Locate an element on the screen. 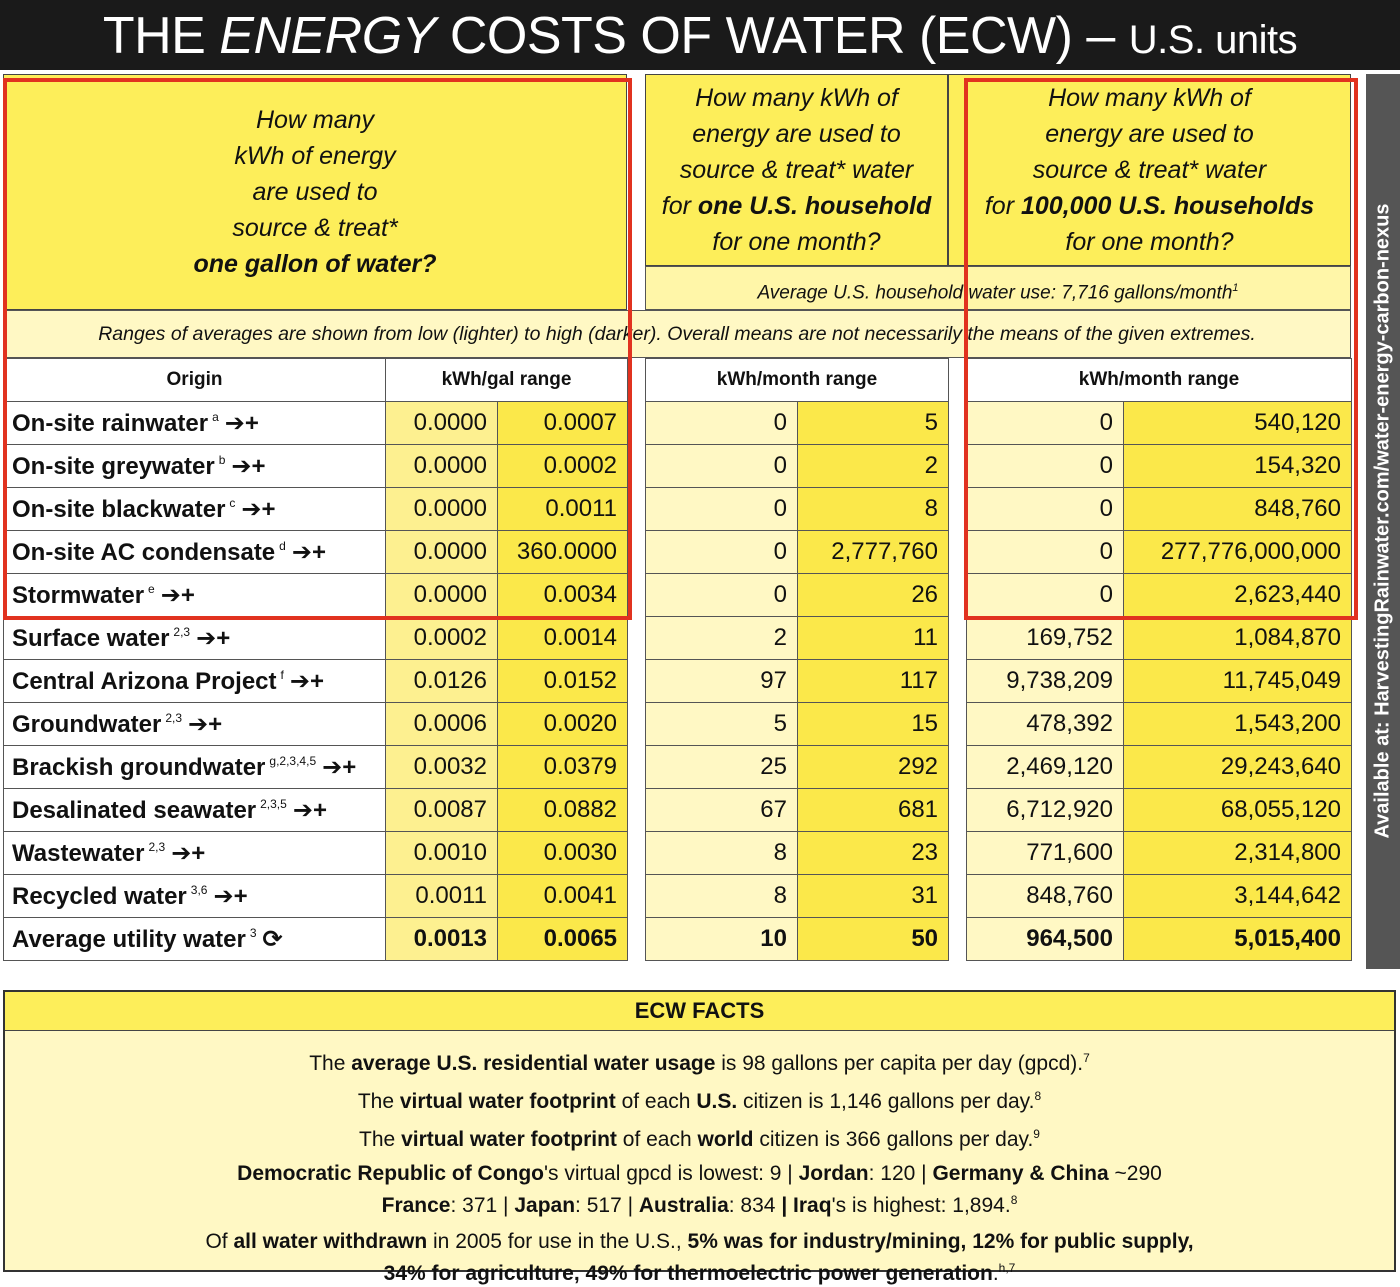 The width and height of the screenshot is (1400, 1287). kwh-month-100k-high: 29,243,640 is located at coordinates (1237, 767).